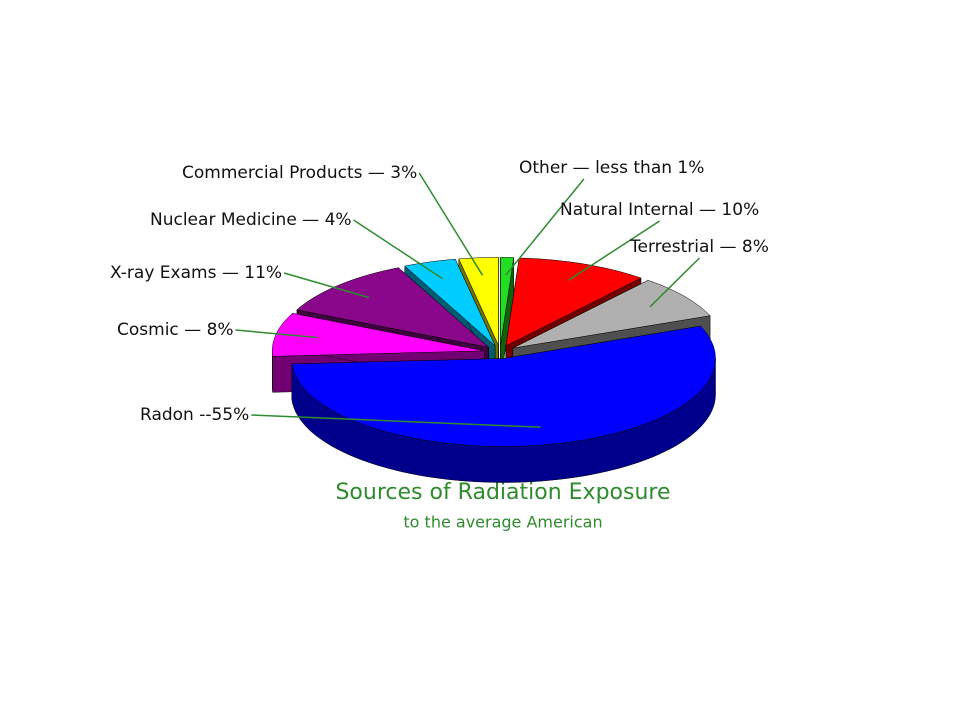 The height and width of the screenshot is (720, 960). I want to click on chart-title: Sources of Radiation Exposure, so click(502, 492).